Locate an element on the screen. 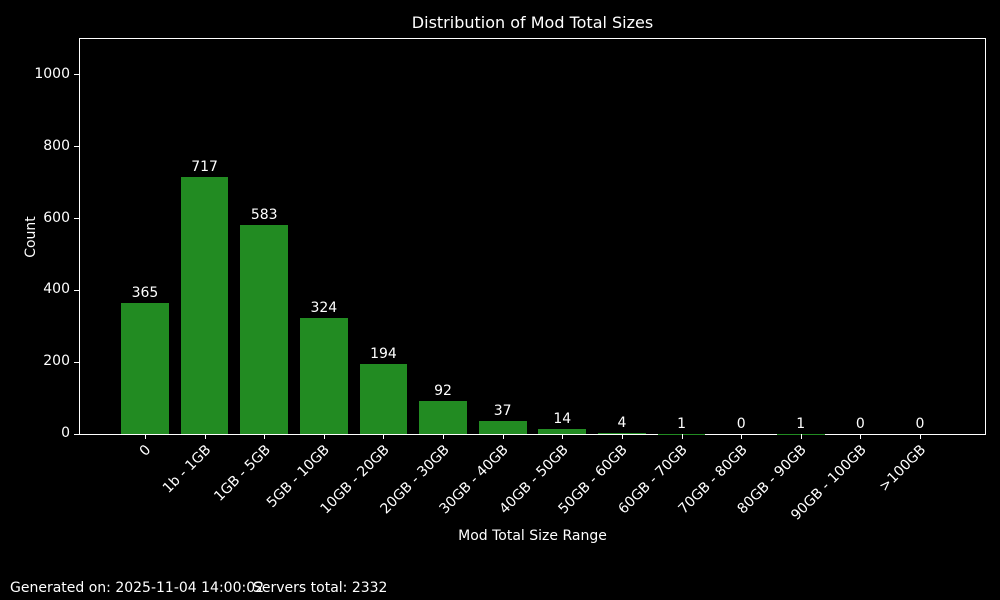 This screenshot has height=600, width=1000. x-tick-label: 5GB - 10GB is located at coordinates (299, 477).